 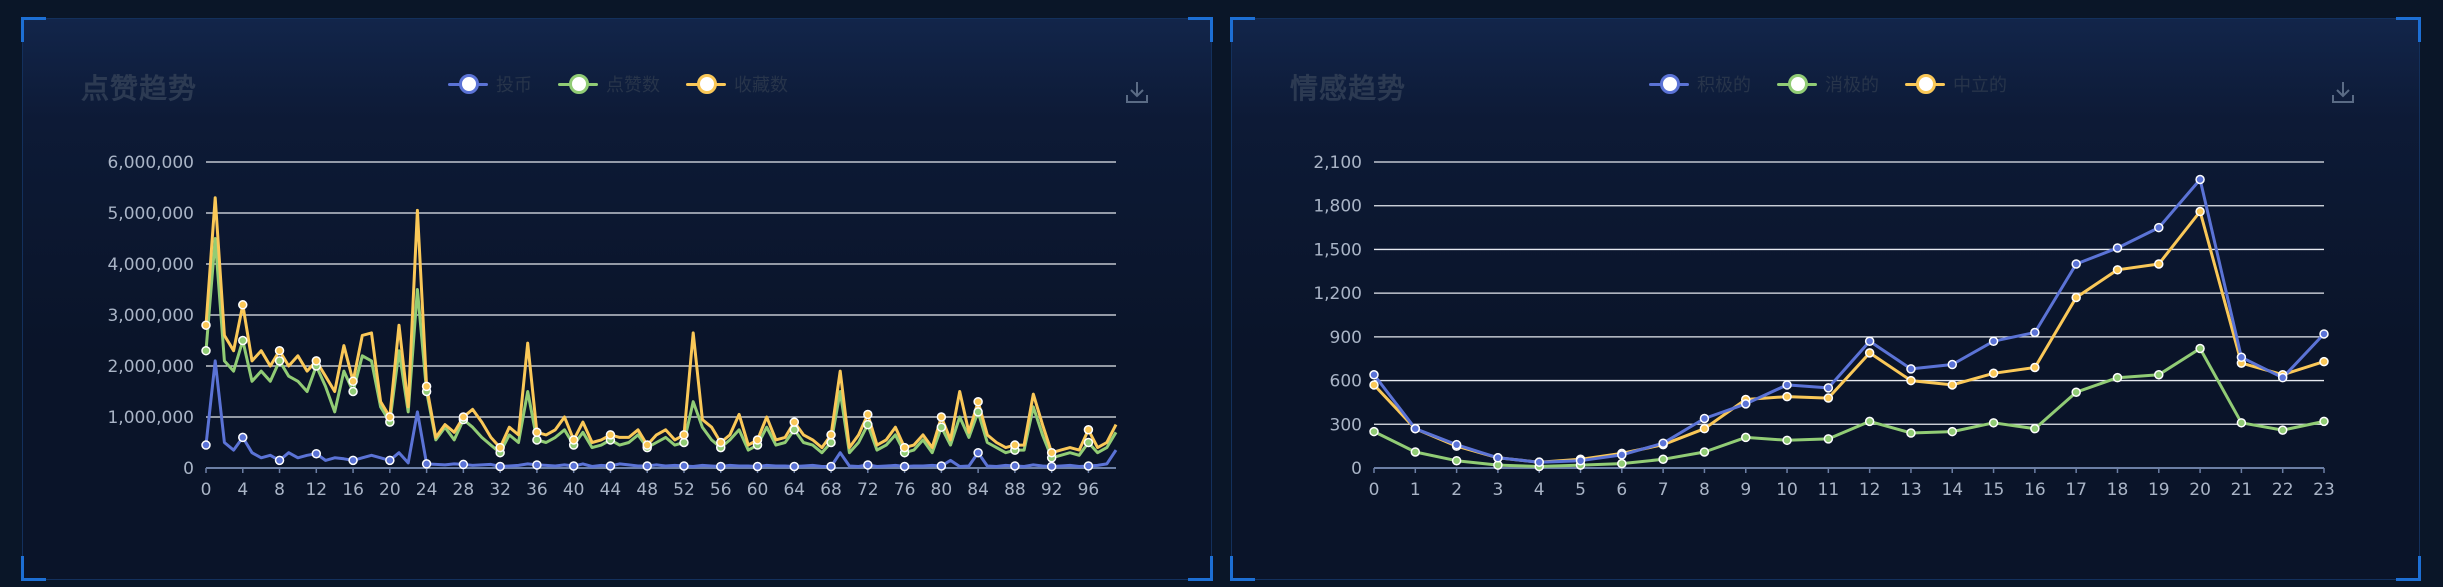 I want to click on x-tick-label: 48, so click(x=647, y=490).